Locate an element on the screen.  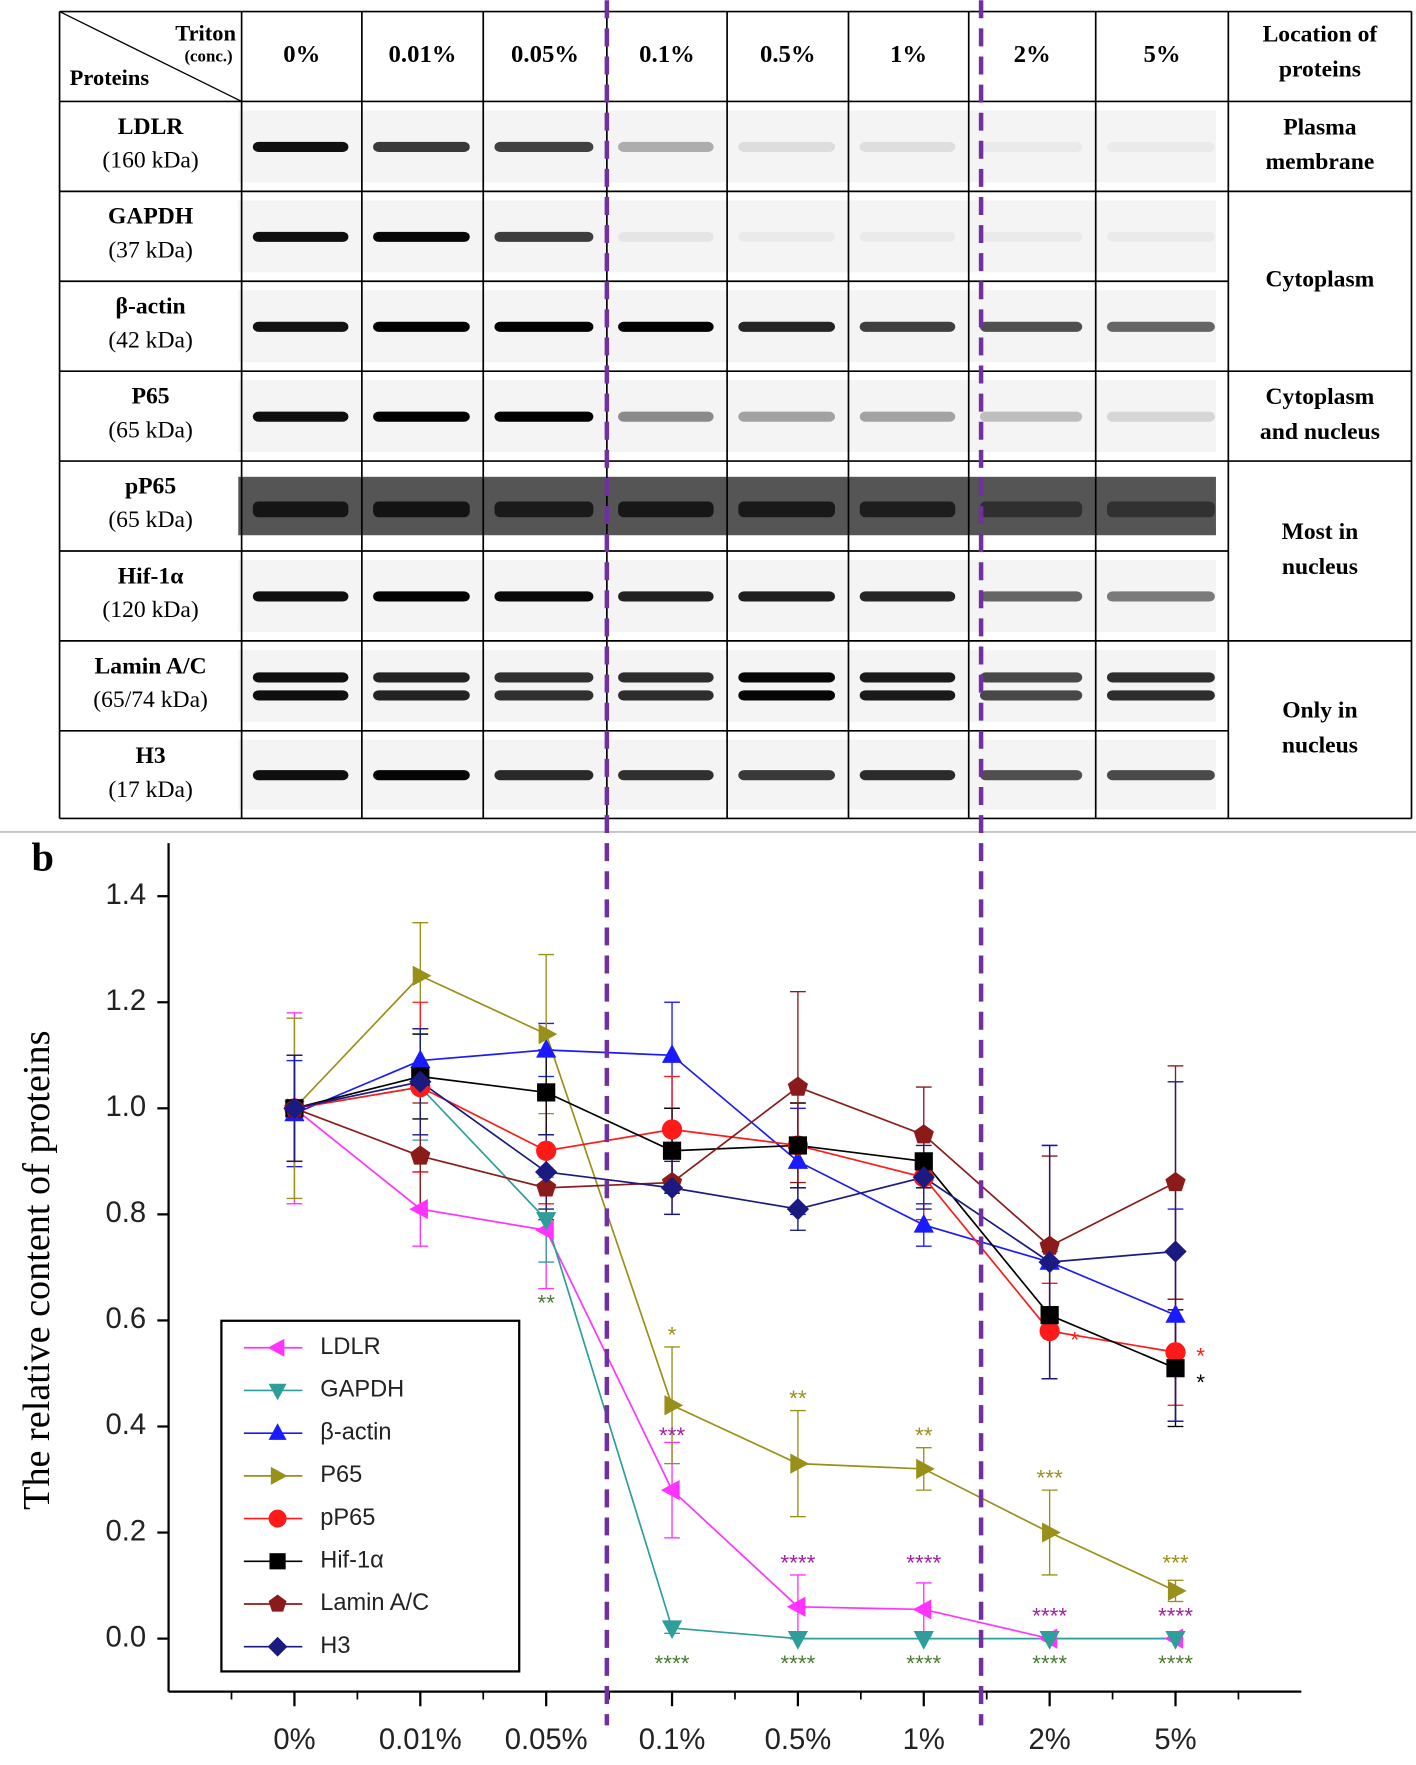
x-tick-label: 5% is located at coordinates (1175, 1740).